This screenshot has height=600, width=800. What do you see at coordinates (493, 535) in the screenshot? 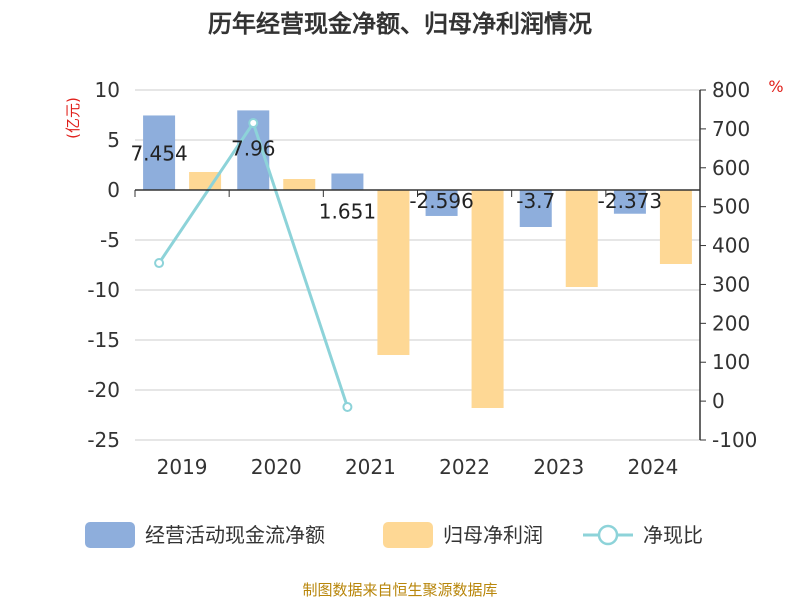
I see `legend-label-net-profit: 归母净利润` at bounding box center [493, 535].